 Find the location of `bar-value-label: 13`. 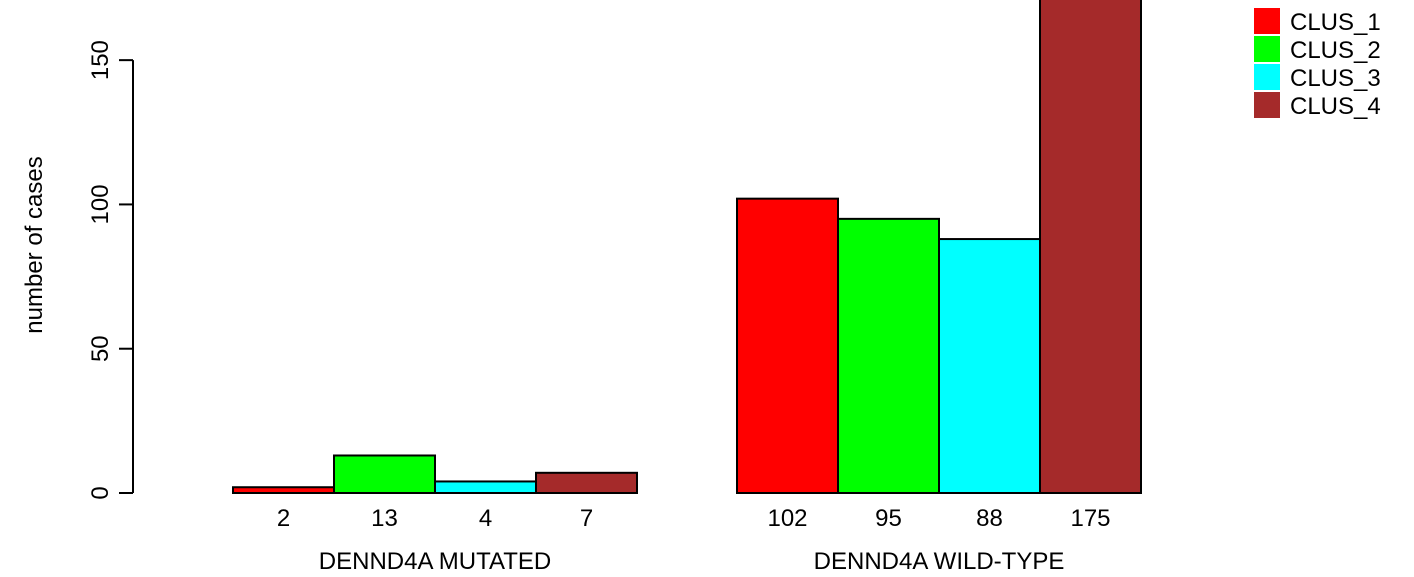

bar-value-label: 13 is located at coordinates (384, 518).